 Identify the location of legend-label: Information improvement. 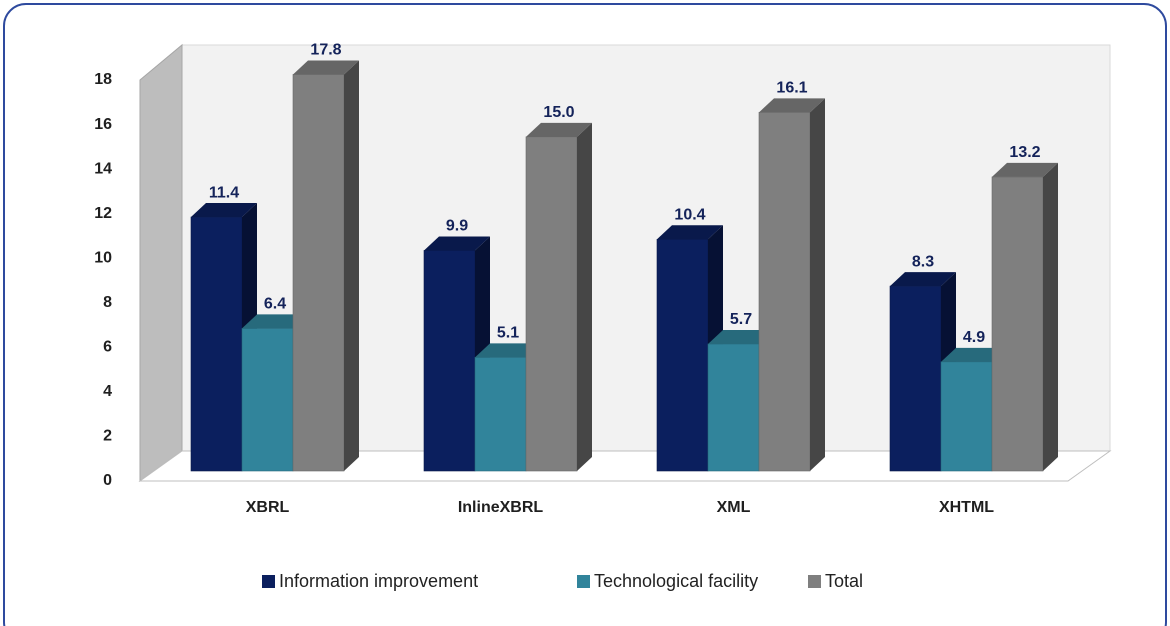
(378, 581).